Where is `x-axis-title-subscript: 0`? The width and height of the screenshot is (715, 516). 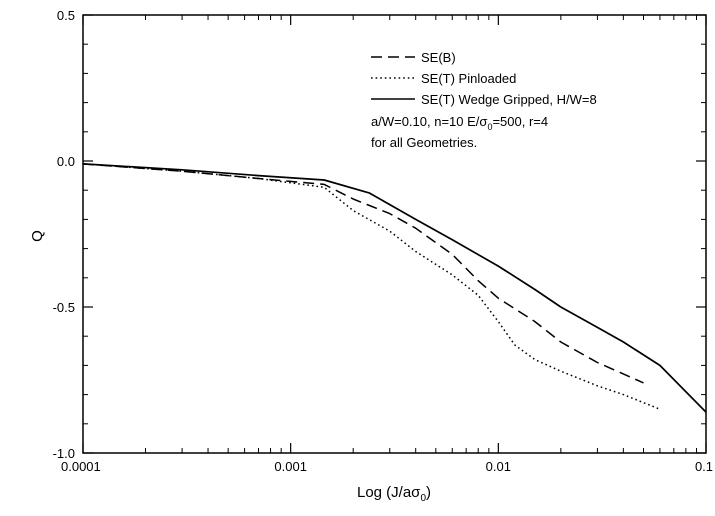 x-axis-title-subscript: 0 is located at coordinates (423, 498).